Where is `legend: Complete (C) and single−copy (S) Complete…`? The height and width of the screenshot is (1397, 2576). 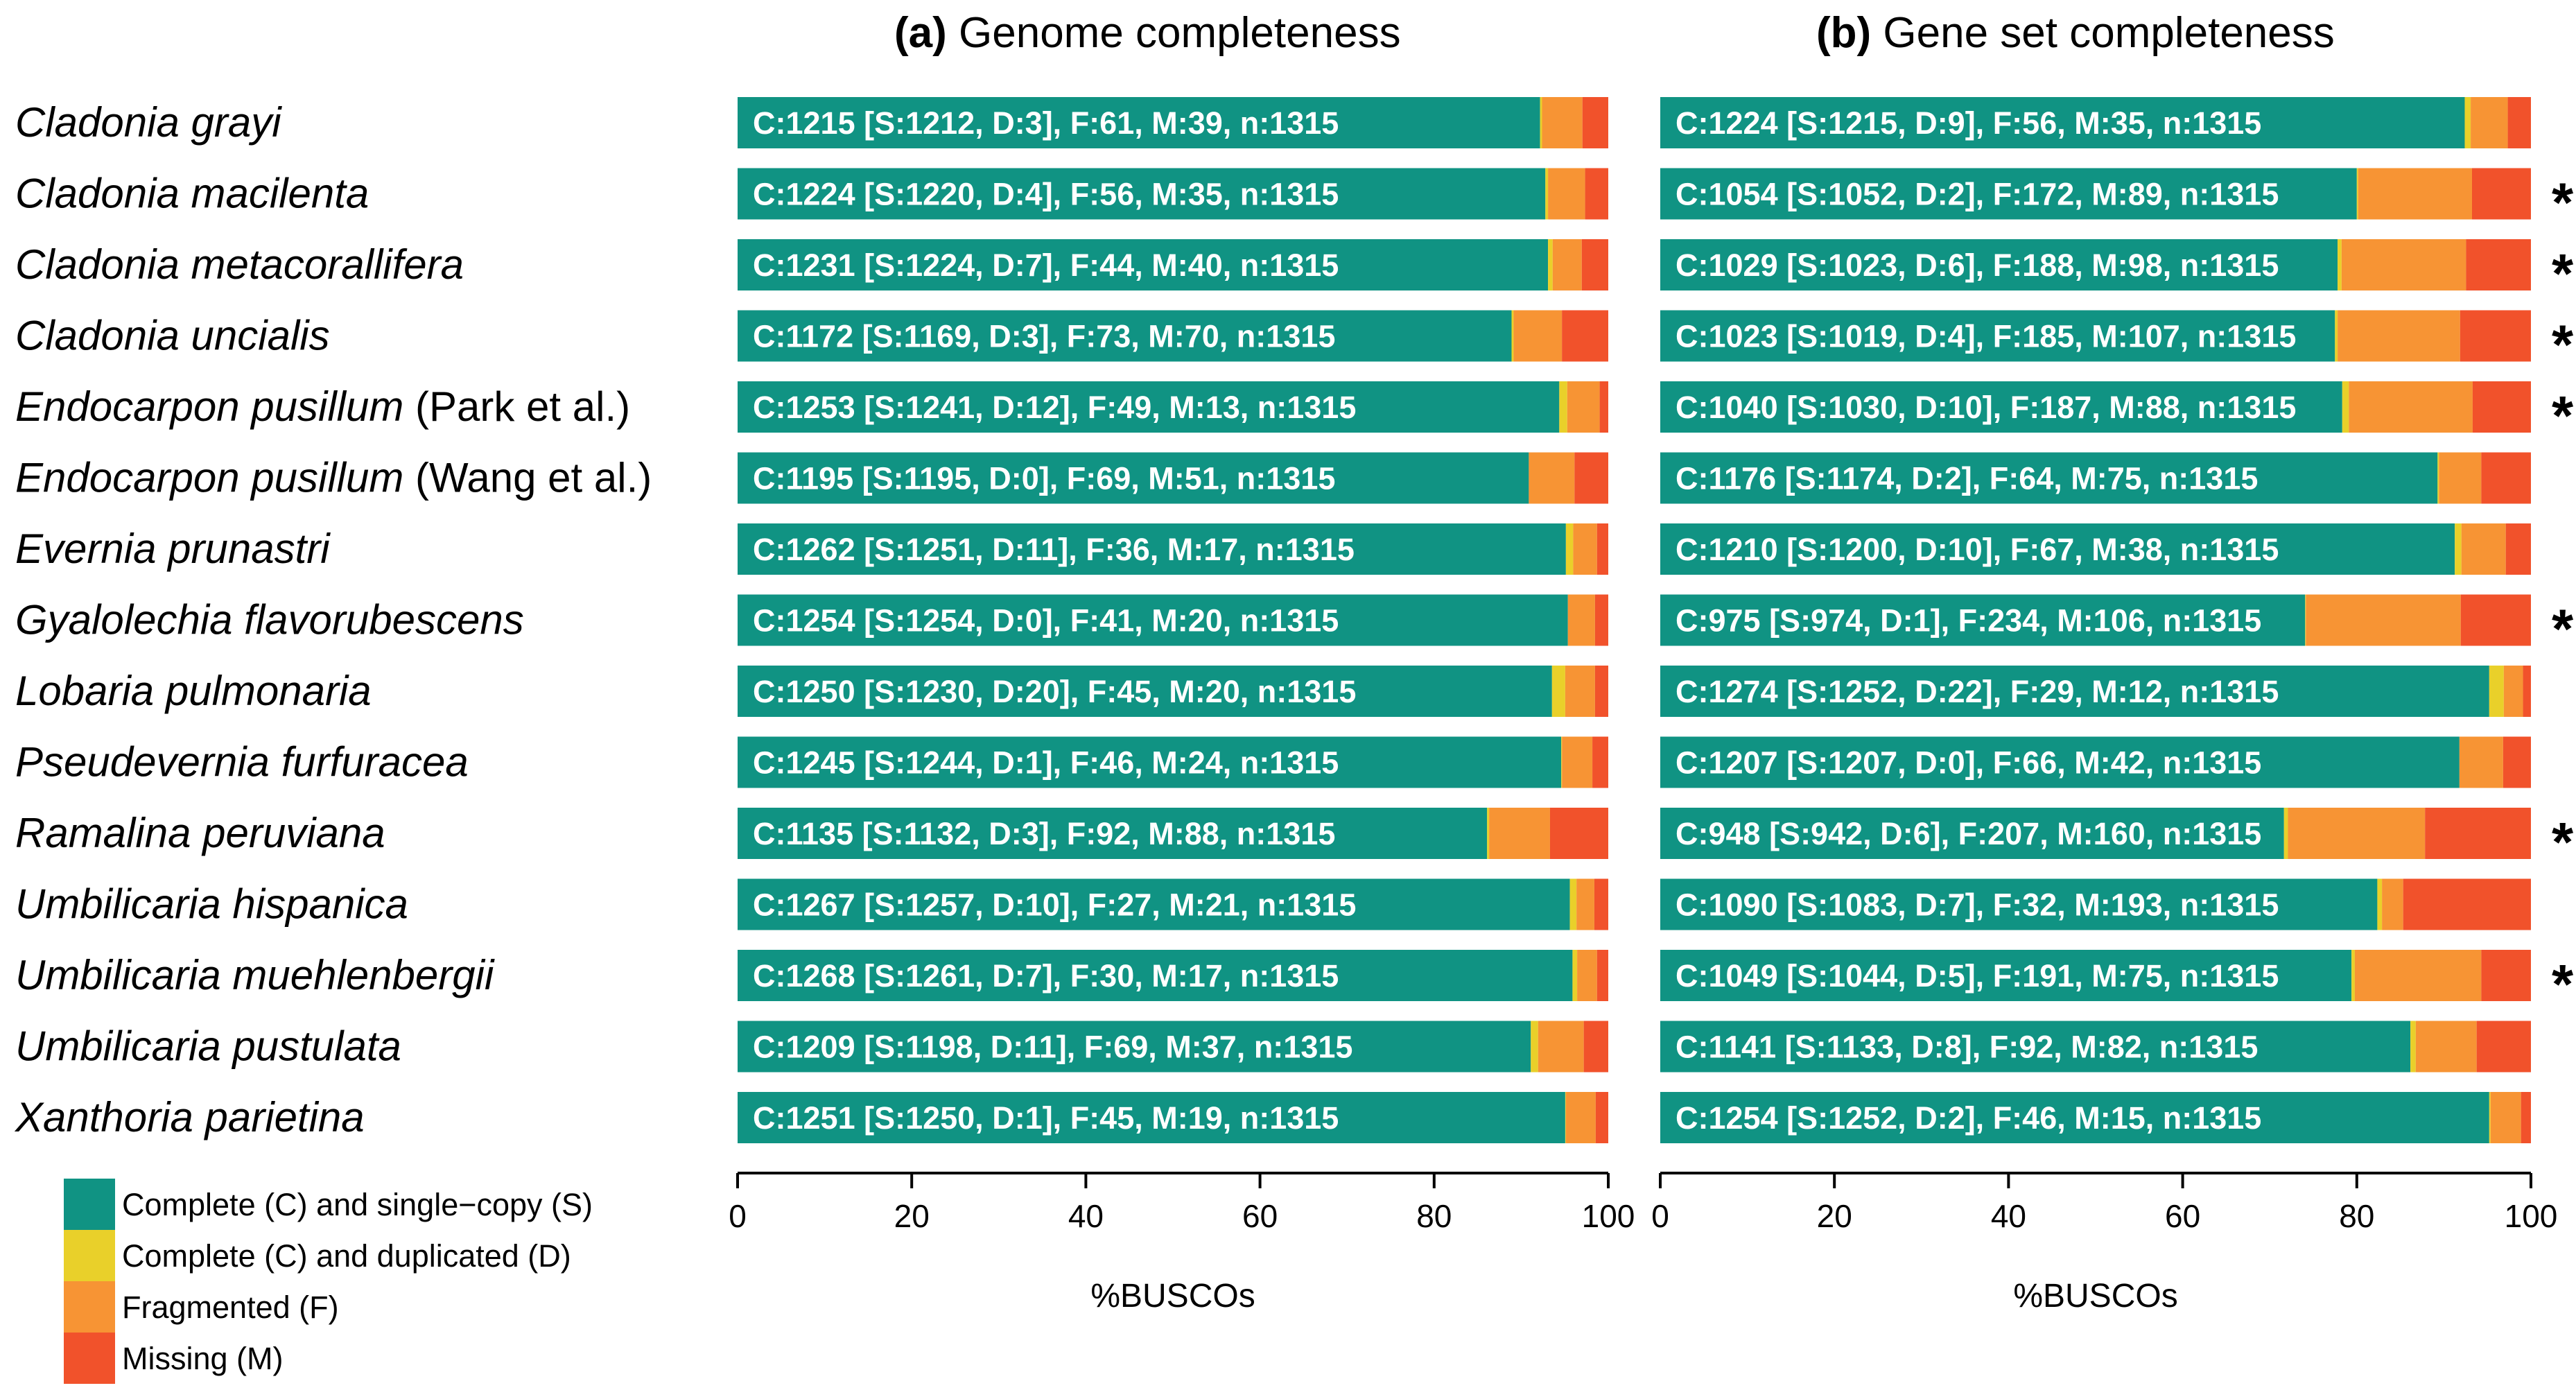
legend: Complete (C) and single−copy (S) Complete… is located at coordinates (328, 1281).